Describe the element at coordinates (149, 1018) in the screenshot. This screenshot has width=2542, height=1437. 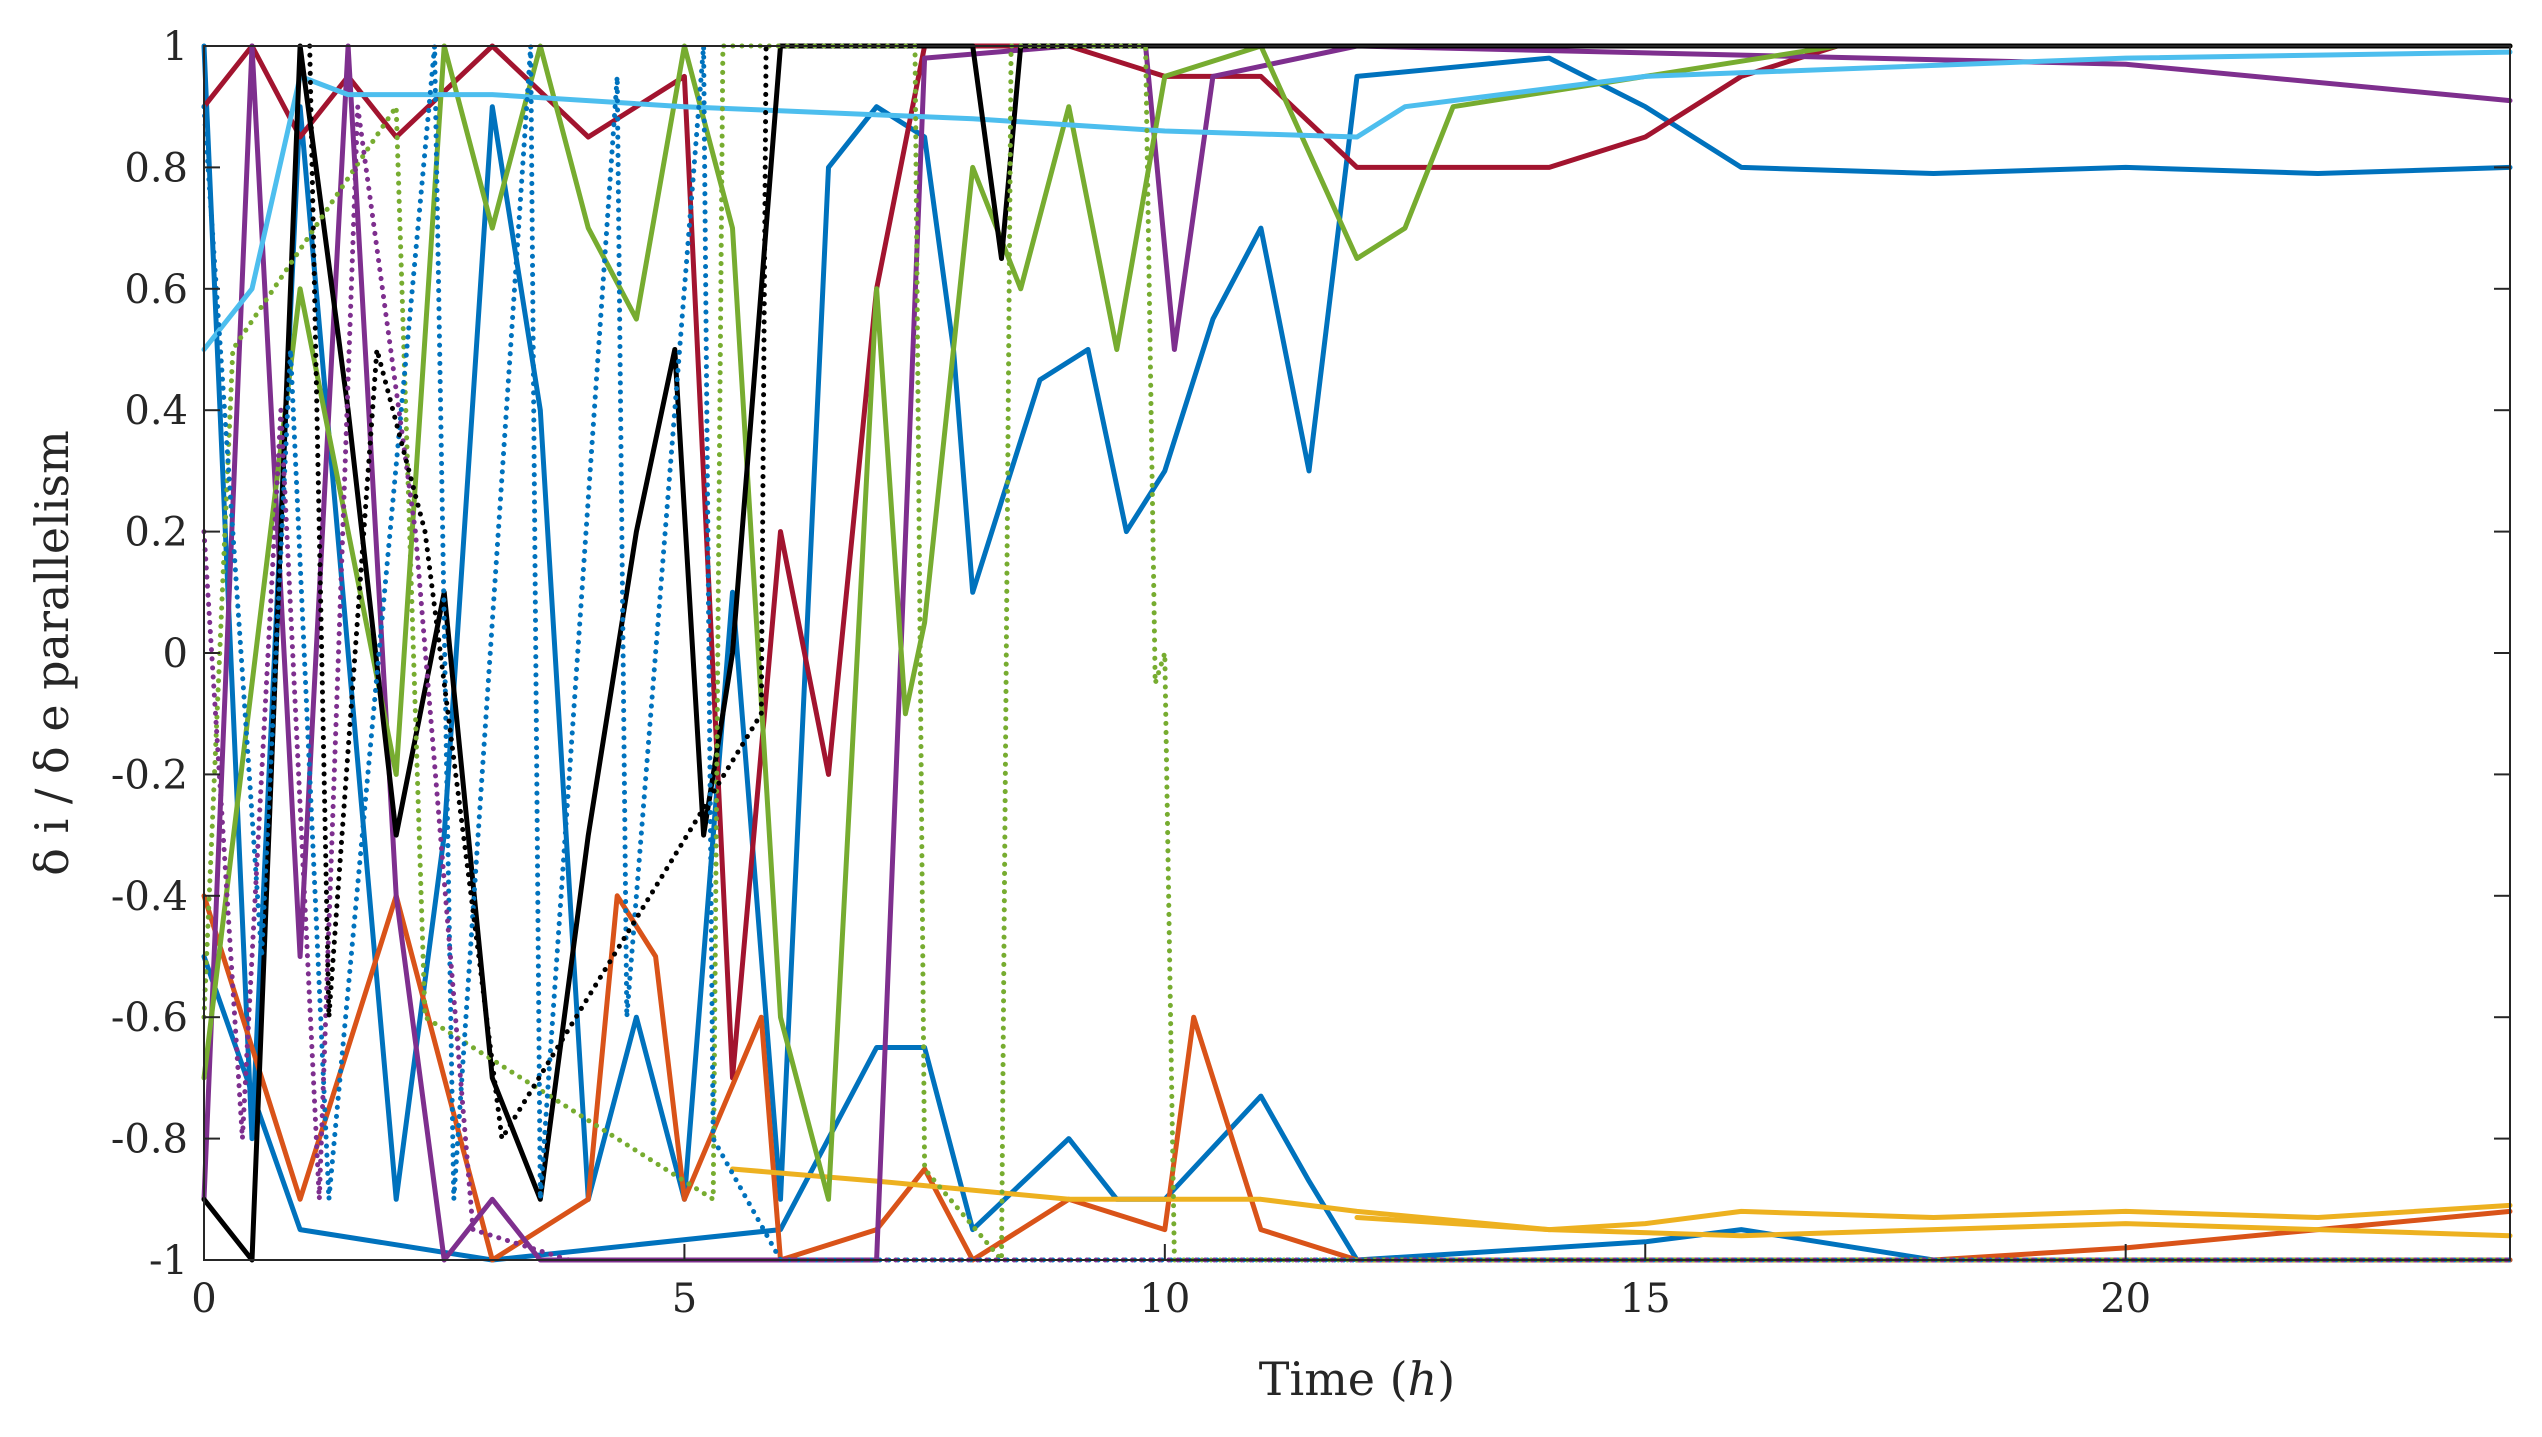
I see `y-tick-label: -0.6` at that location.